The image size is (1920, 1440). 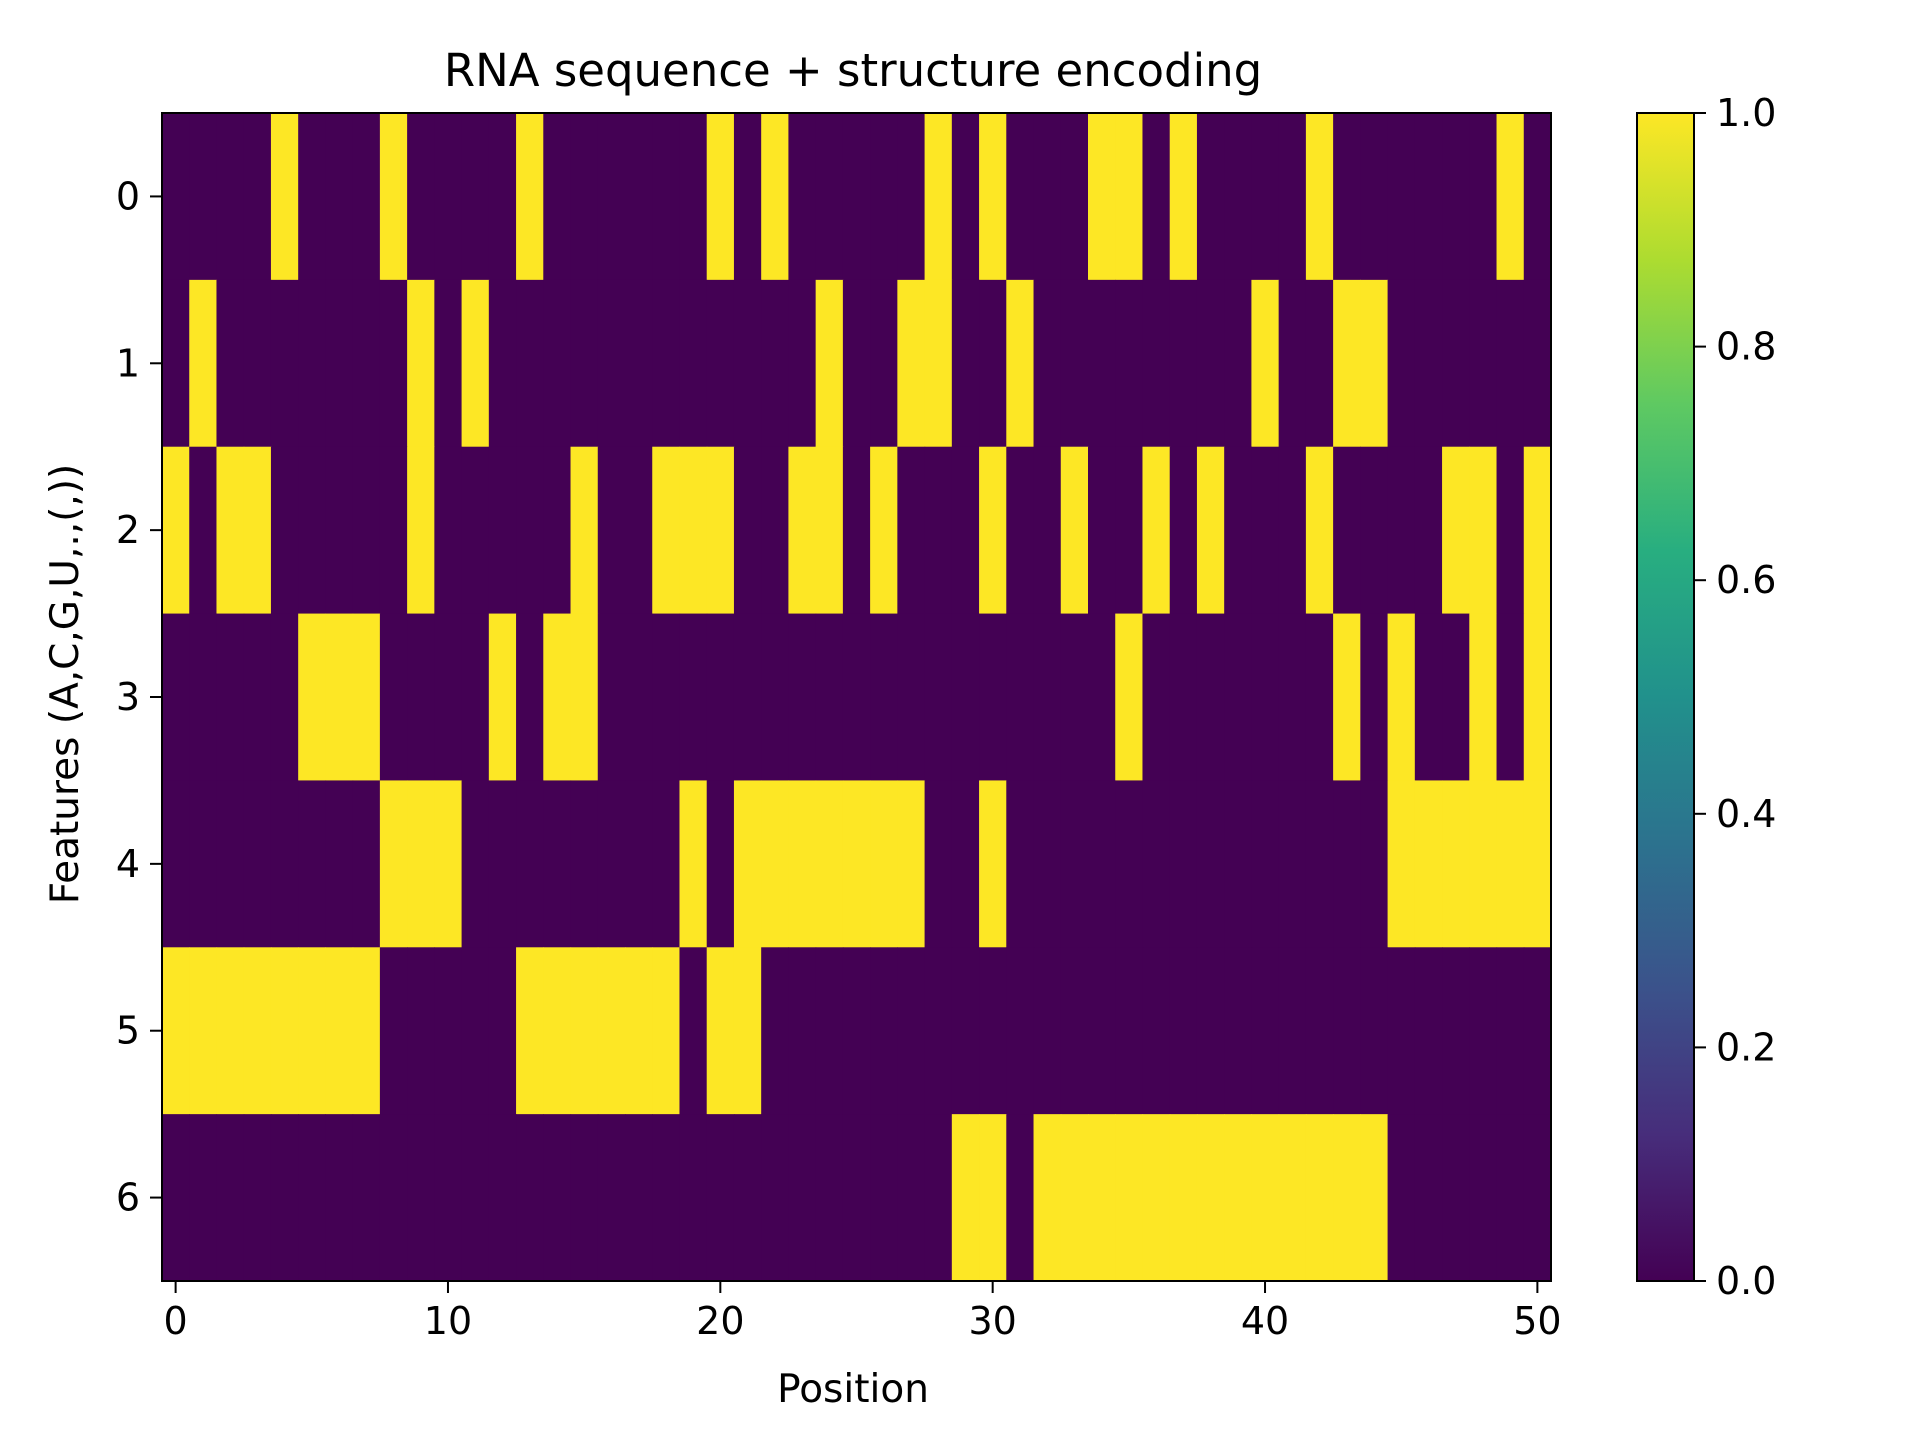 I want to click on y-tick-label: 0, so click(x=128, y=196).